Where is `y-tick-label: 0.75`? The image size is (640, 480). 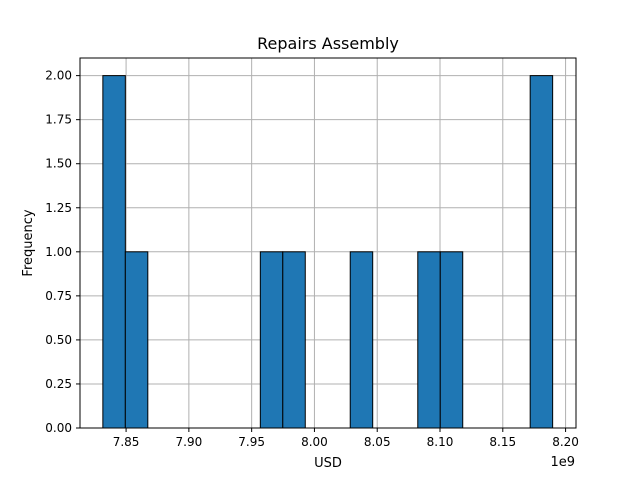 y-tick-label: 0.75 is located at coordinates (58, 296).